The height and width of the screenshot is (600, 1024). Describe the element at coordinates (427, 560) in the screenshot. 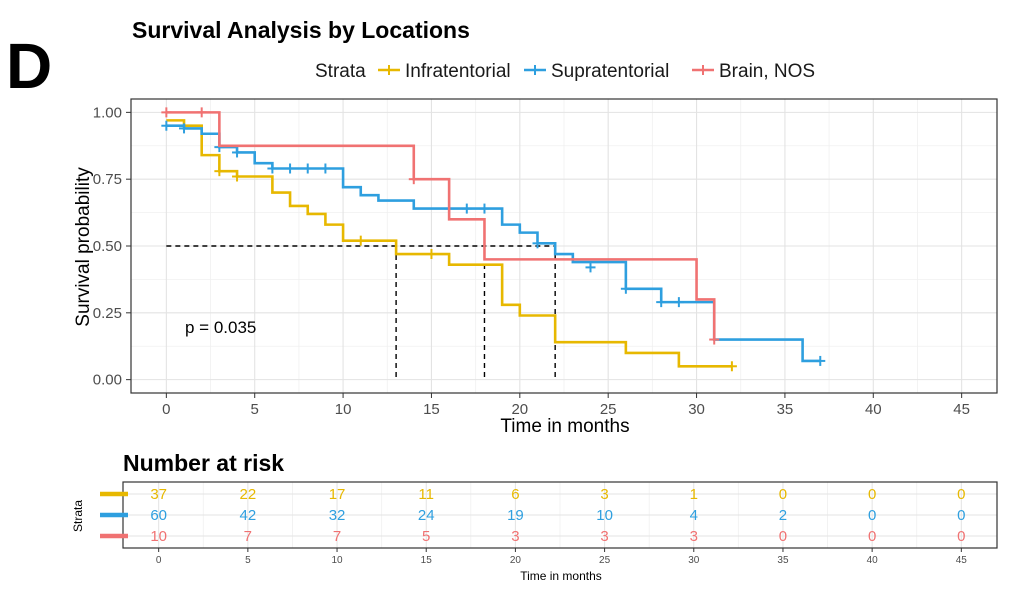

I see `risk-x-tick-label: 15` at that location.